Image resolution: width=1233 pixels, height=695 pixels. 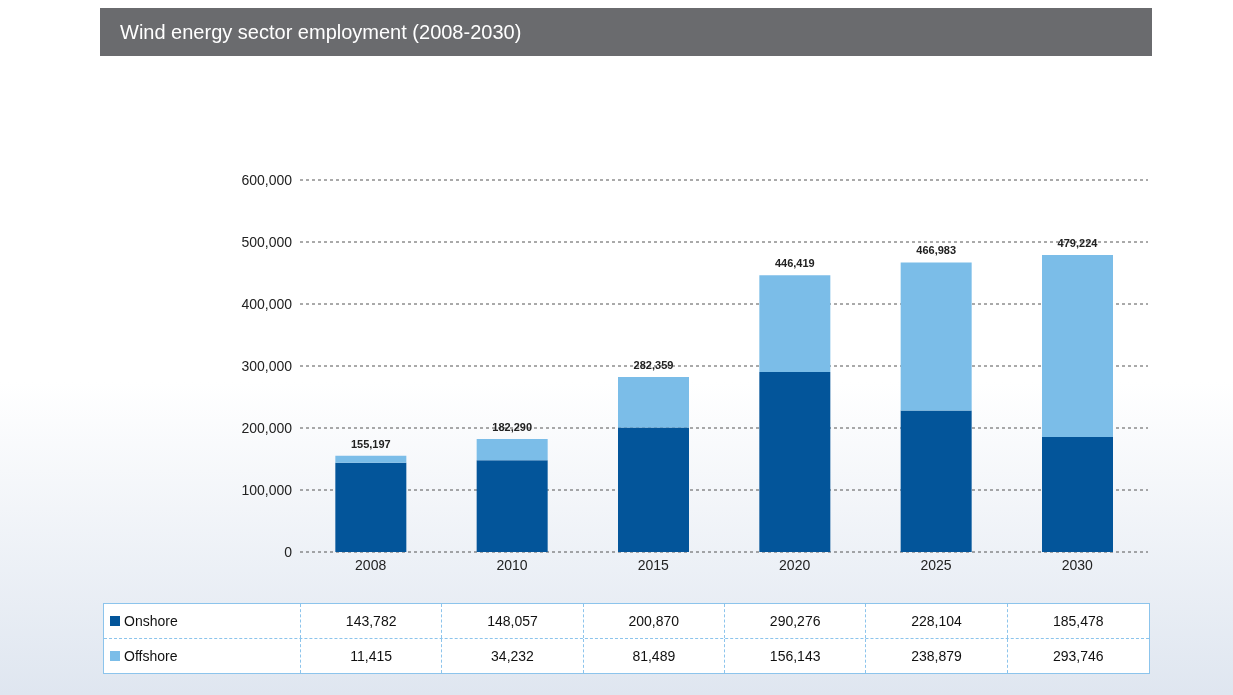 What do you see at coordinates (513, 621) in the screenshot?
I see `data-label: 148,057` at bounding box center [513, 621].